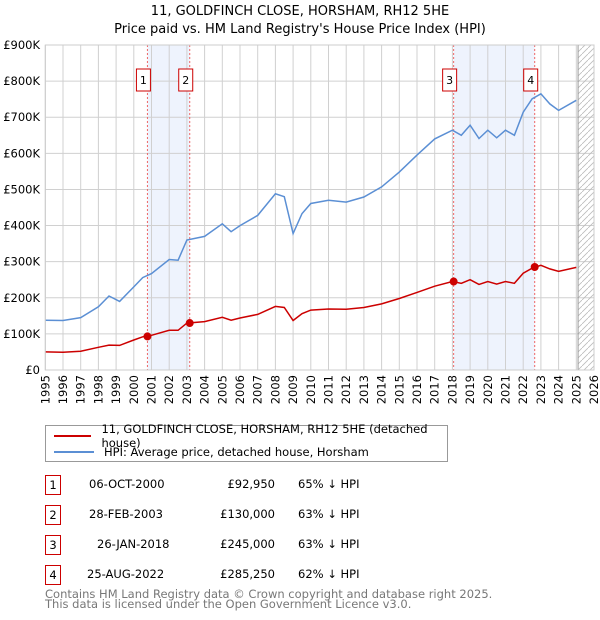  Describe the element at coordinates (311, 309) in the screenshot. I see `property-price-line` at that location.